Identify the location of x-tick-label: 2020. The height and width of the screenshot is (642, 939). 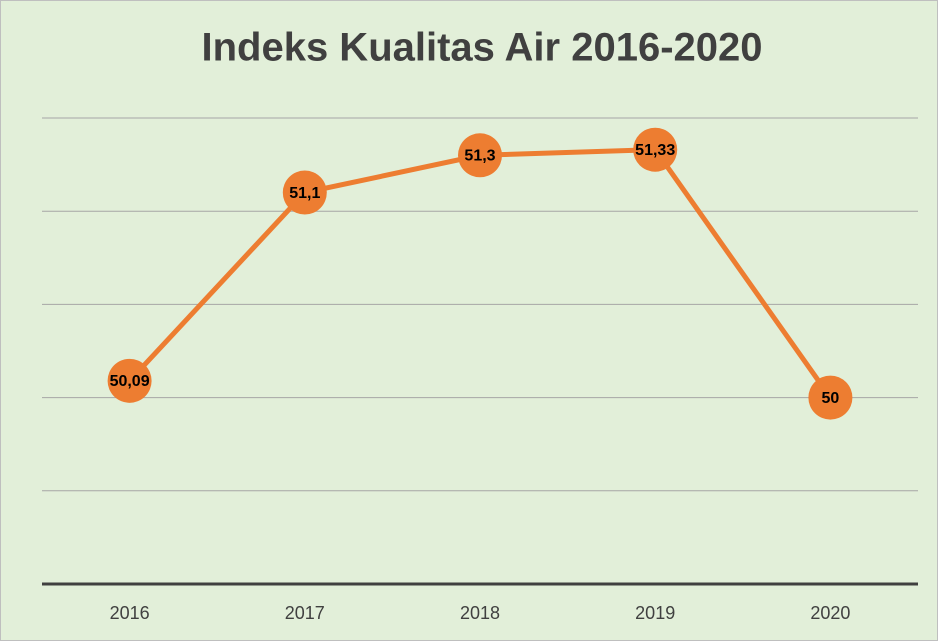
(830, 613).